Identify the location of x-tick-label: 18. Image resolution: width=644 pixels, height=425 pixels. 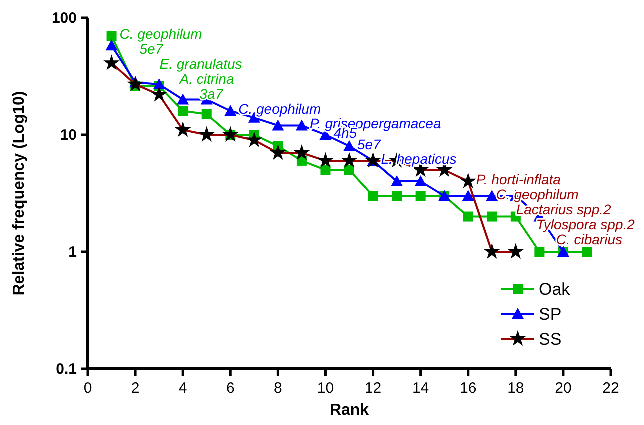
(516, 388).